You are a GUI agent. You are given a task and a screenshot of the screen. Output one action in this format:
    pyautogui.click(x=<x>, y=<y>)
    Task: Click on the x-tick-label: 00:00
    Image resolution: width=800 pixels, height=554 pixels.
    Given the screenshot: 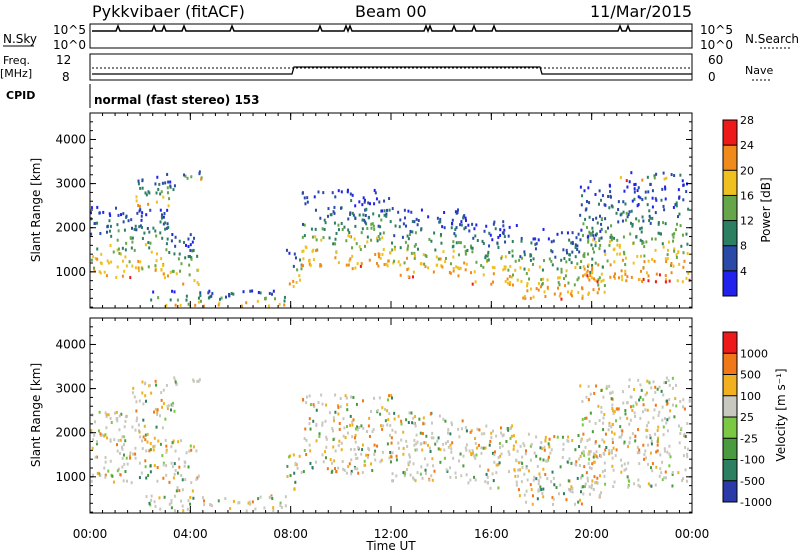 What is the action you would take?
    pyautogui.click(x=90, y=534)
    